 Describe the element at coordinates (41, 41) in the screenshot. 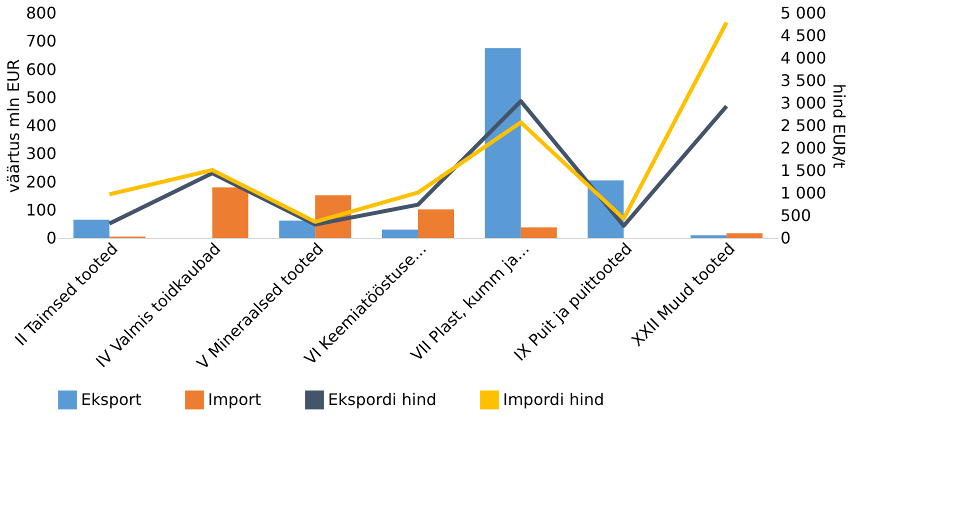

I see `y-tick-label: 700` at that location.